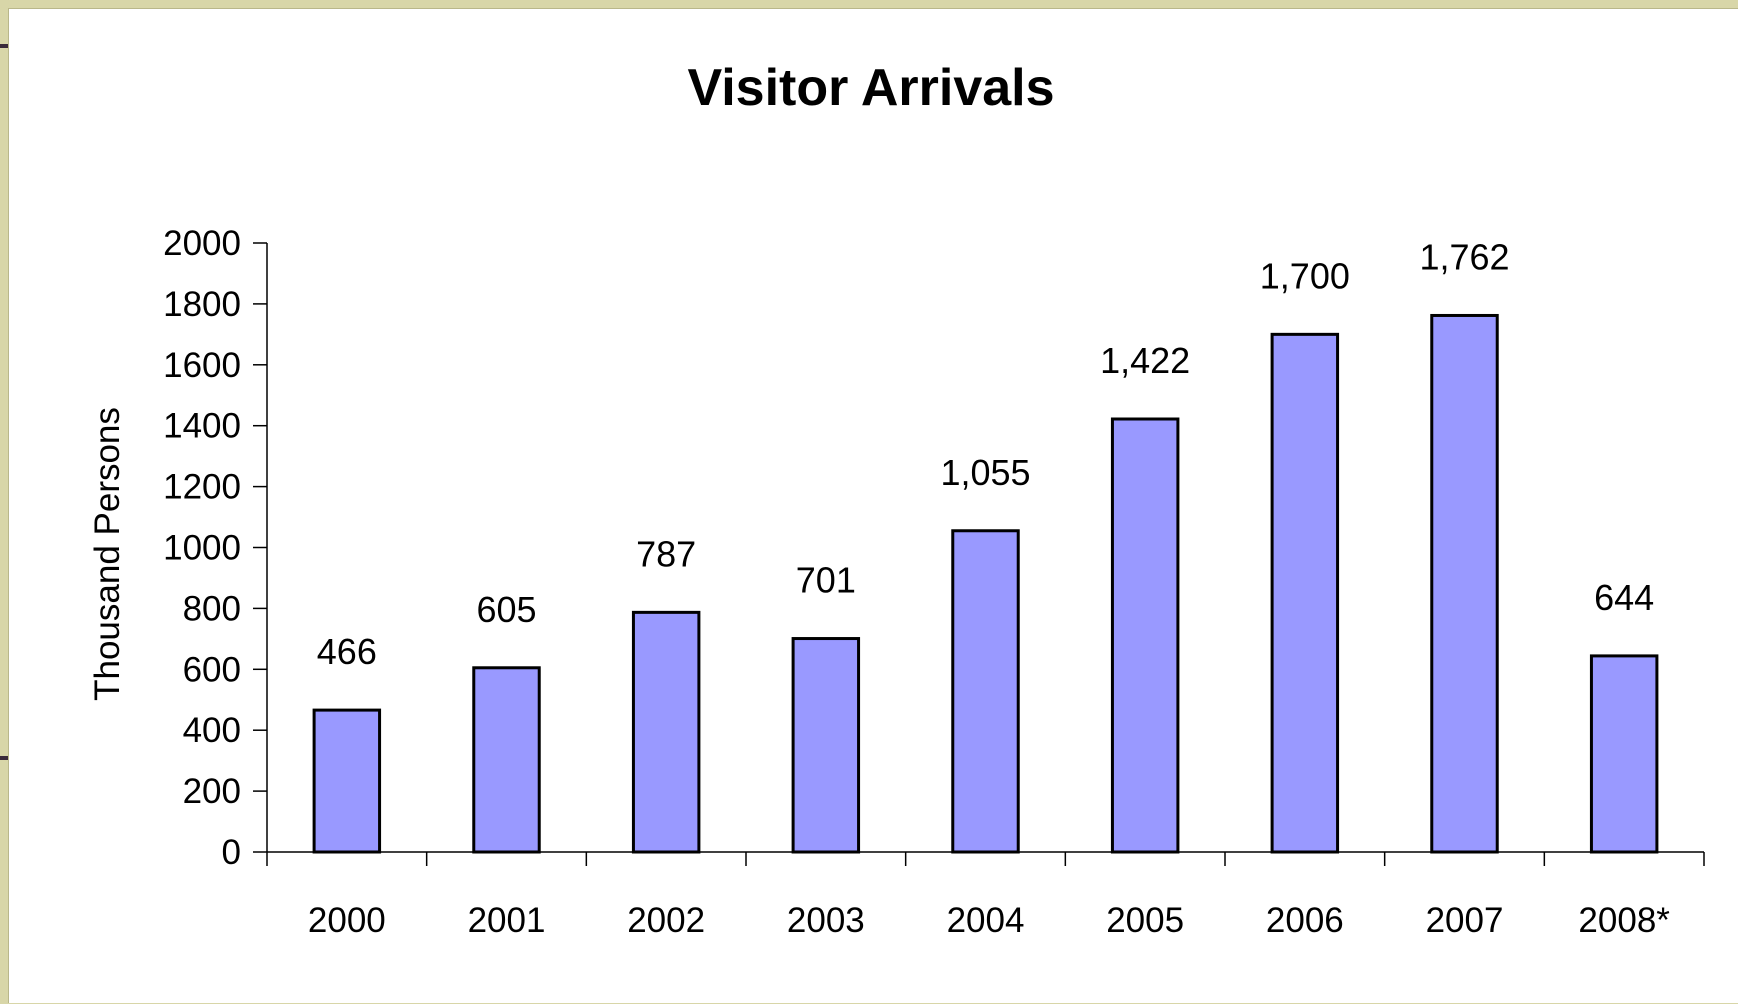 The image size is (1738, 1004). I want to click on x-tick-label: 2002, so click(666, 920).